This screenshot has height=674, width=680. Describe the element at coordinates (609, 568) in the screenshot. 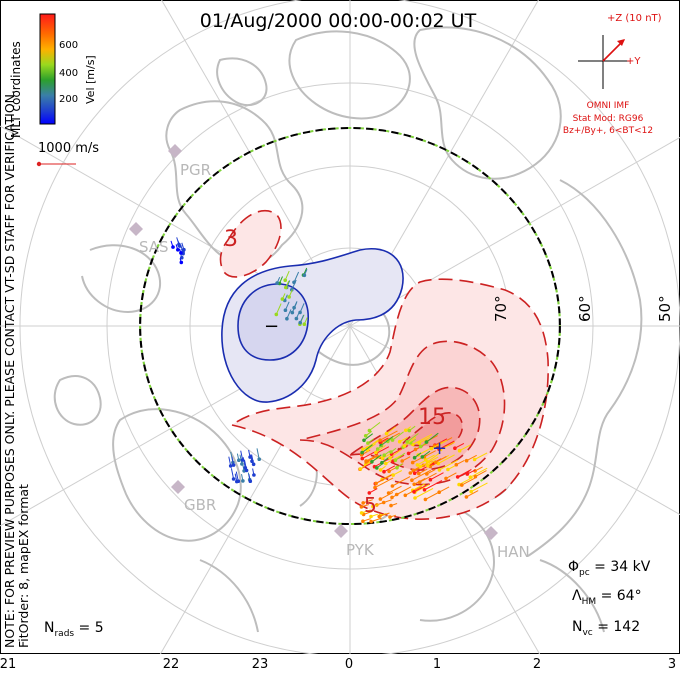

I see `cross-polar-potential: Φpc = 34 kV` at that location.